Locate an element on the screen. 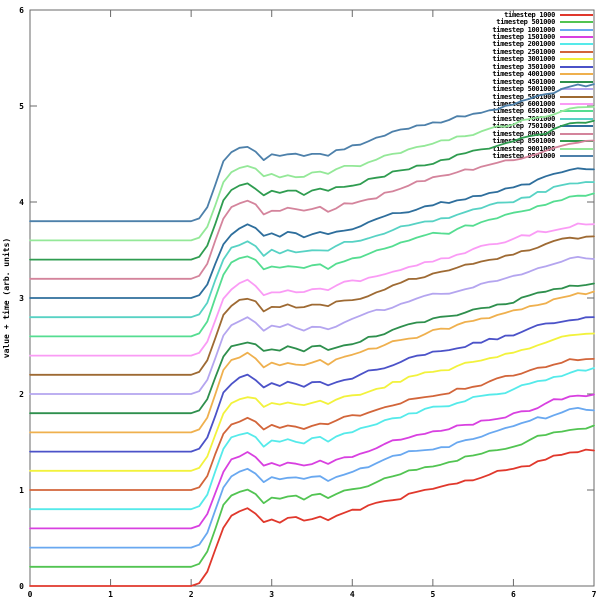 The image size is (600, 600). y-tick-label: 2 is located at coordinates (21, 394).